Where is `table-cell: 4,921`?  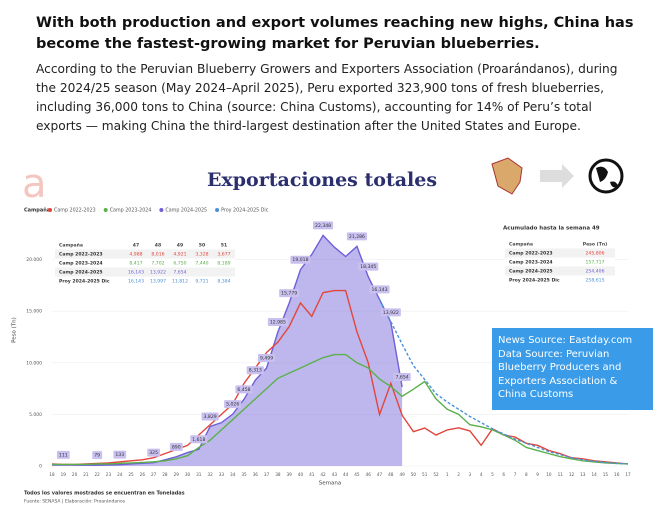
table-cell: 4,921 is located at coordinates (179, 255).